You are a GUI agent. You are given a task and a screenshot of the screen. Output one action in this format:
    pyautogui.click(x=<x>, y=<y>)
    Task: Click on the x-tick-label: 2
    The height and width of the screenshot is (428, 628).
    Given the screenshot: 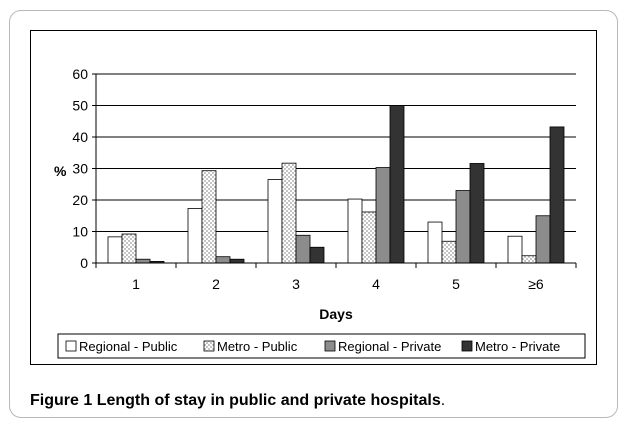 What is the action you would take?
    pyautogui.click(x=216, y=284)
    